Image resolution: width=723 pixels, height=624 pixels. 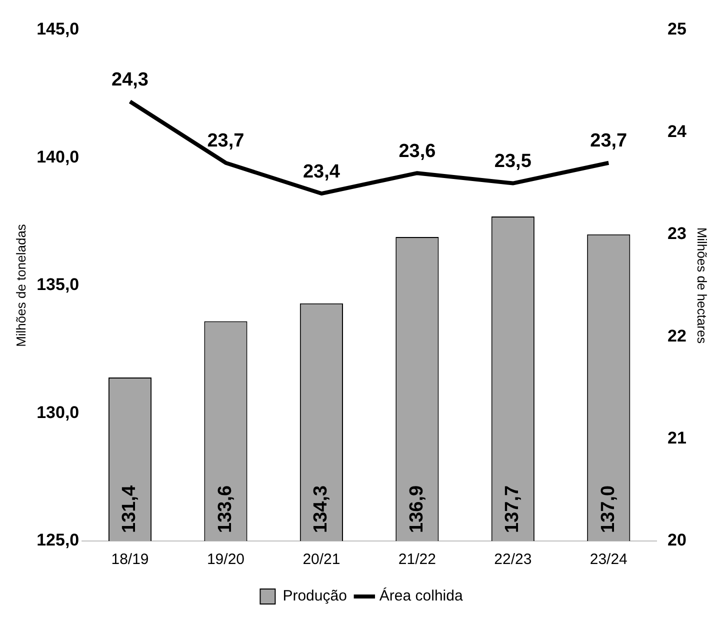 What do you see at coordinates (513, 161) in the screenshot?
I see `data-label: 23,5` at bounding box center [513, 161].